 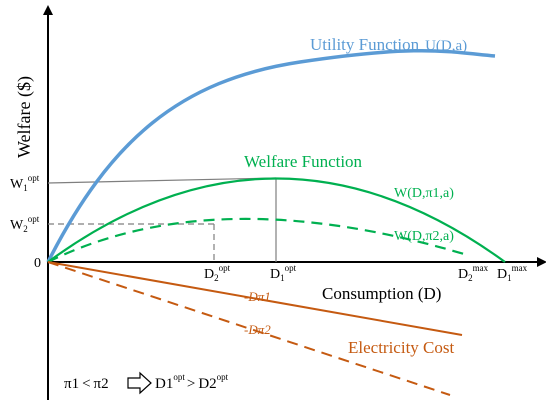 I want to click on d1-max-label: D1max, so click(x=512, y=273).